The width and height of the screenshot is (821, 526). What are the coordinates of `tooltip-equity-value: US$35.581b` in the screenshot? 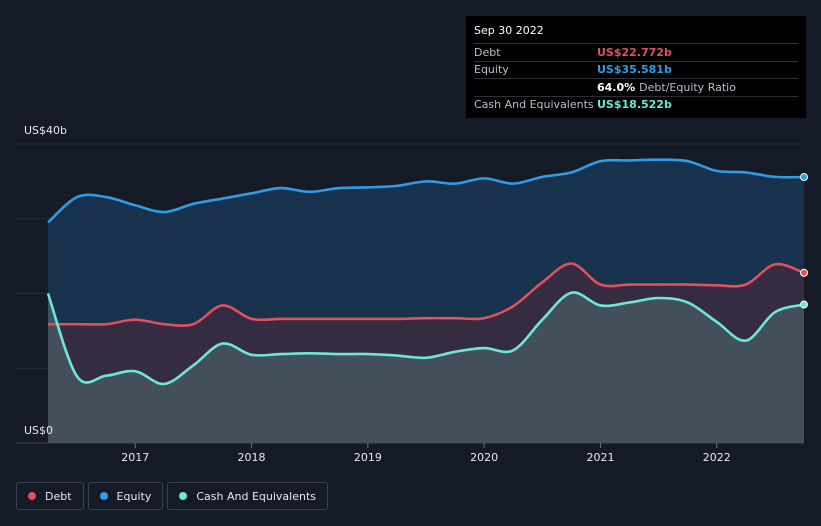 It's located at (634, 70).